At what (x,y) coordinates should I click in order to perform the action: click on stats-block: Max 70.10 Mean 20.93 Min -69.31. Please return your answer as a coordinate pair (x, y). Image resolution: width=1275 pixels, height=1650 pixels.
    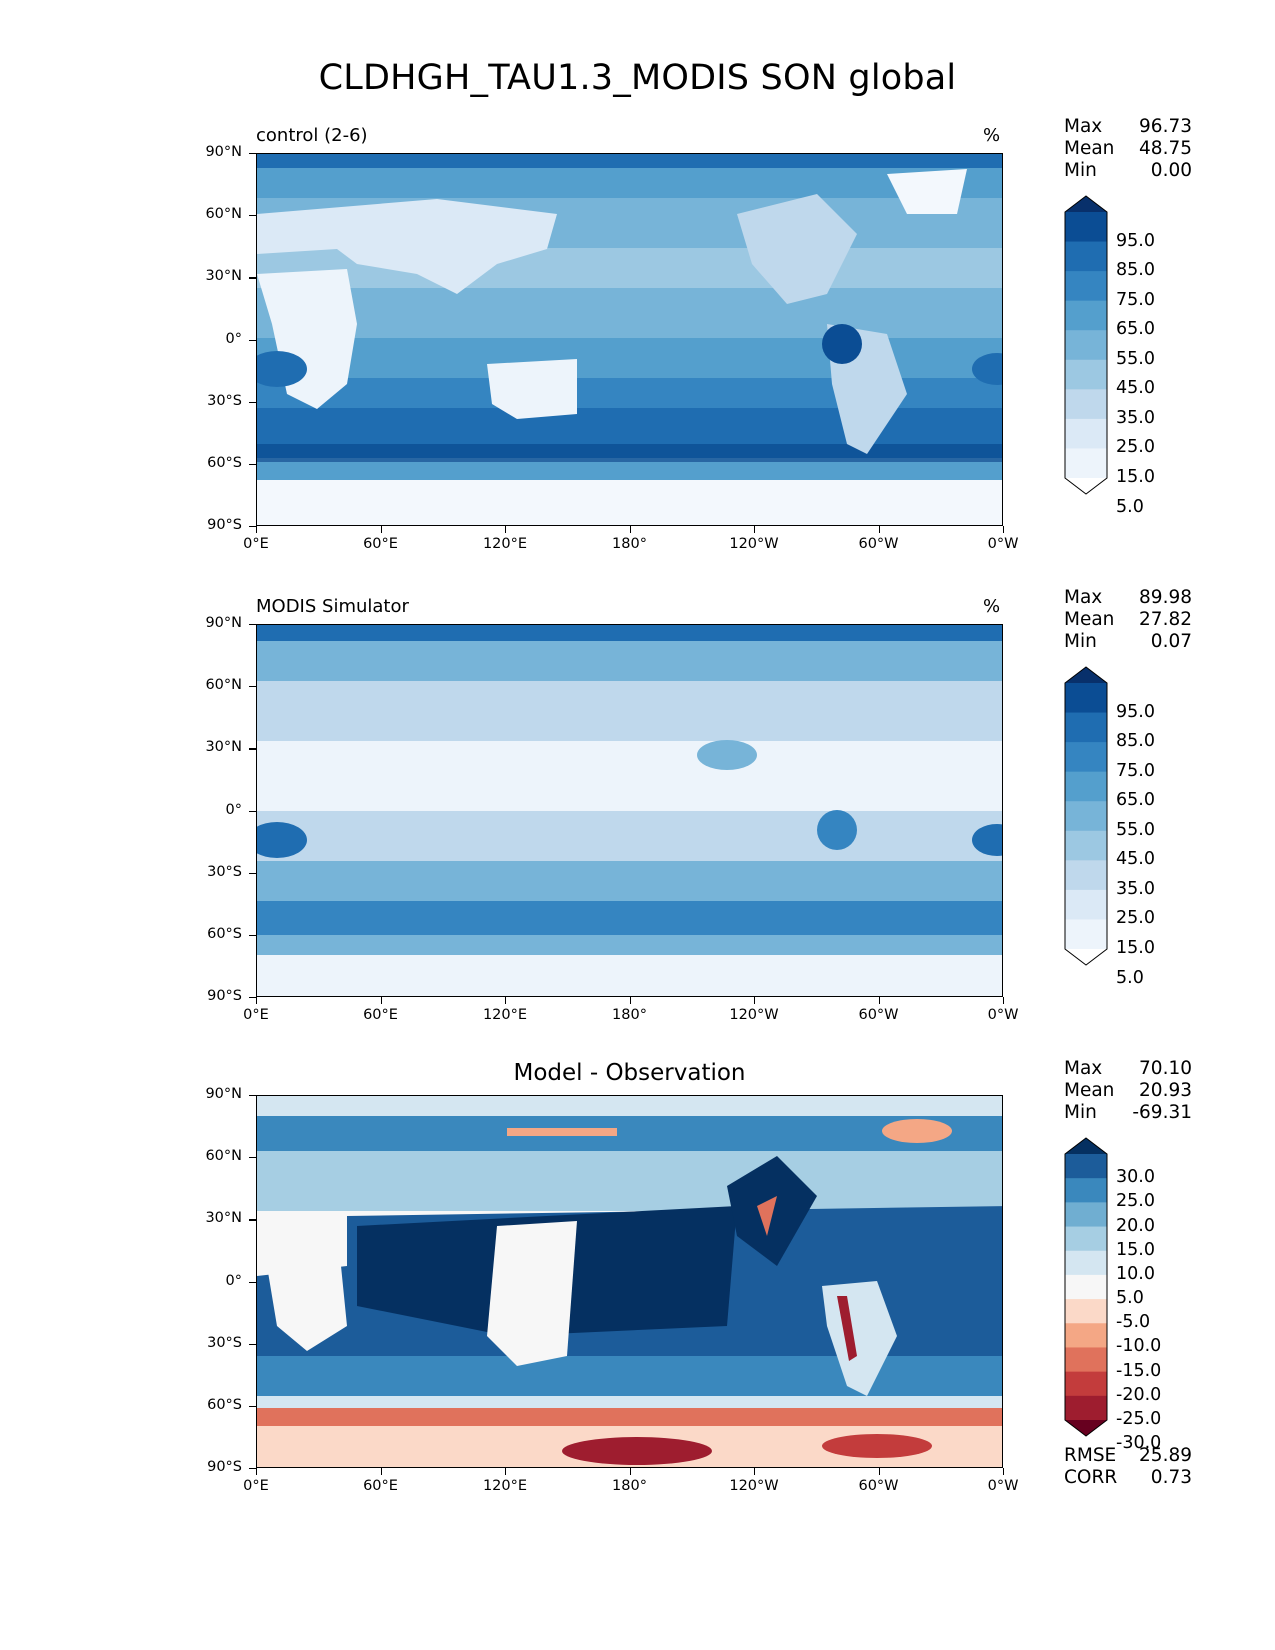
    Looking at the image, I should click on (1128, 1091).